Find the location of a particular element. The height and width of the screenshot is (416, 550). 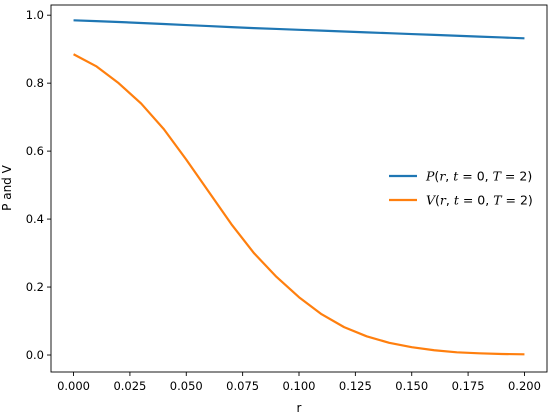

x-tick-label: 0.000 is located at coordinates (73, 386).